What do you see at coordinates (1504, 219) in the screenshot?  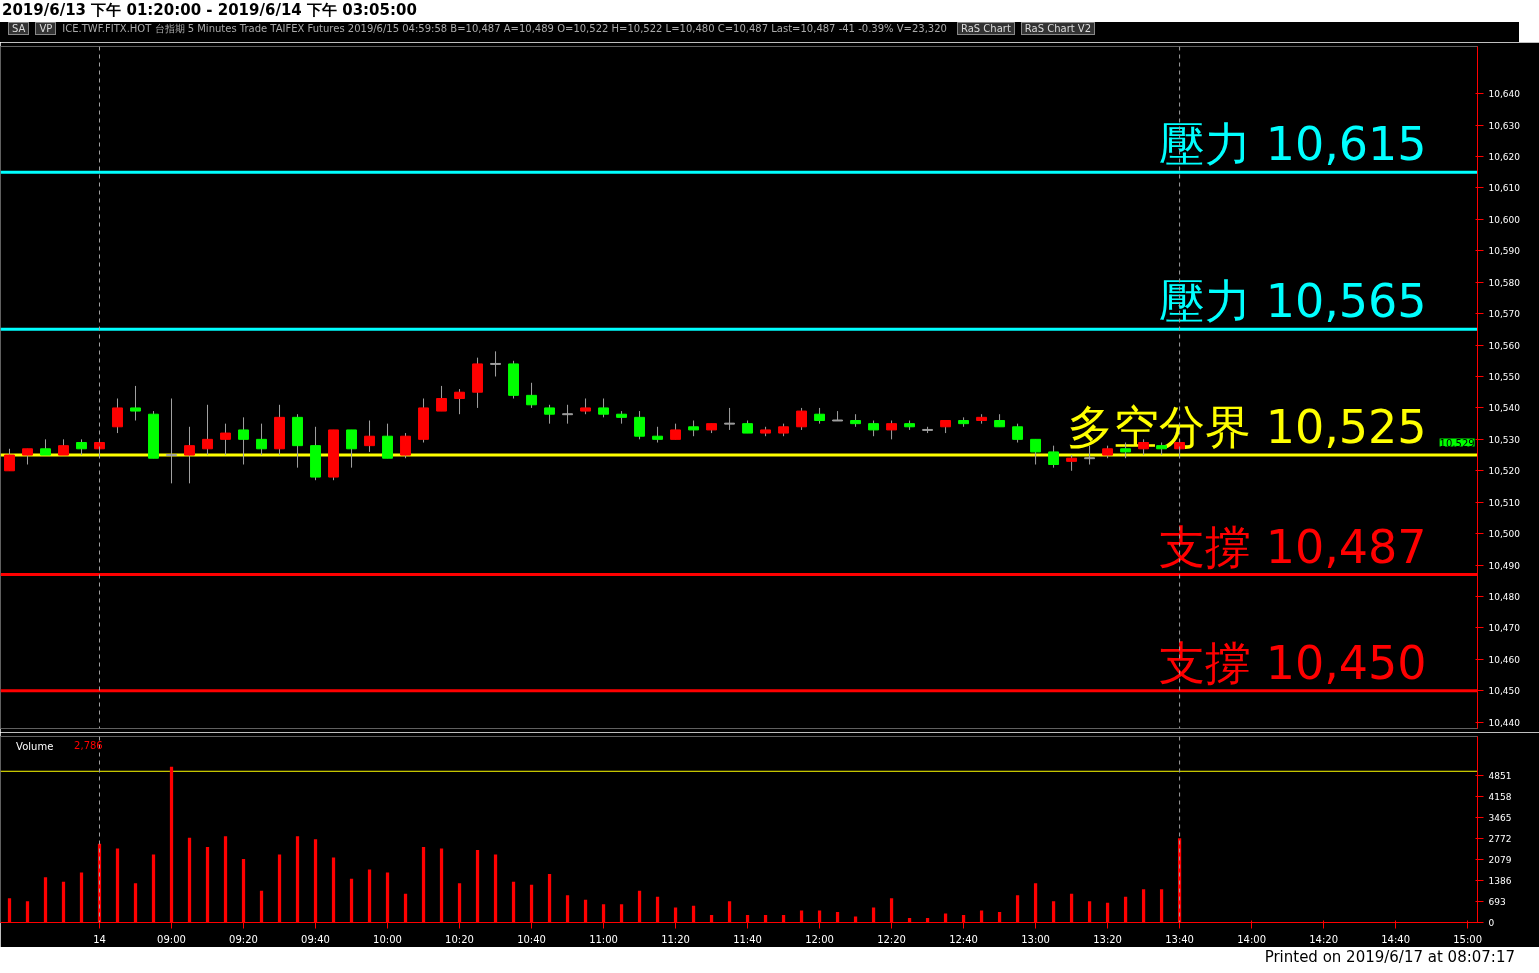 I see `y-tick-label: 10,600` at bounding box center [1504, 219].